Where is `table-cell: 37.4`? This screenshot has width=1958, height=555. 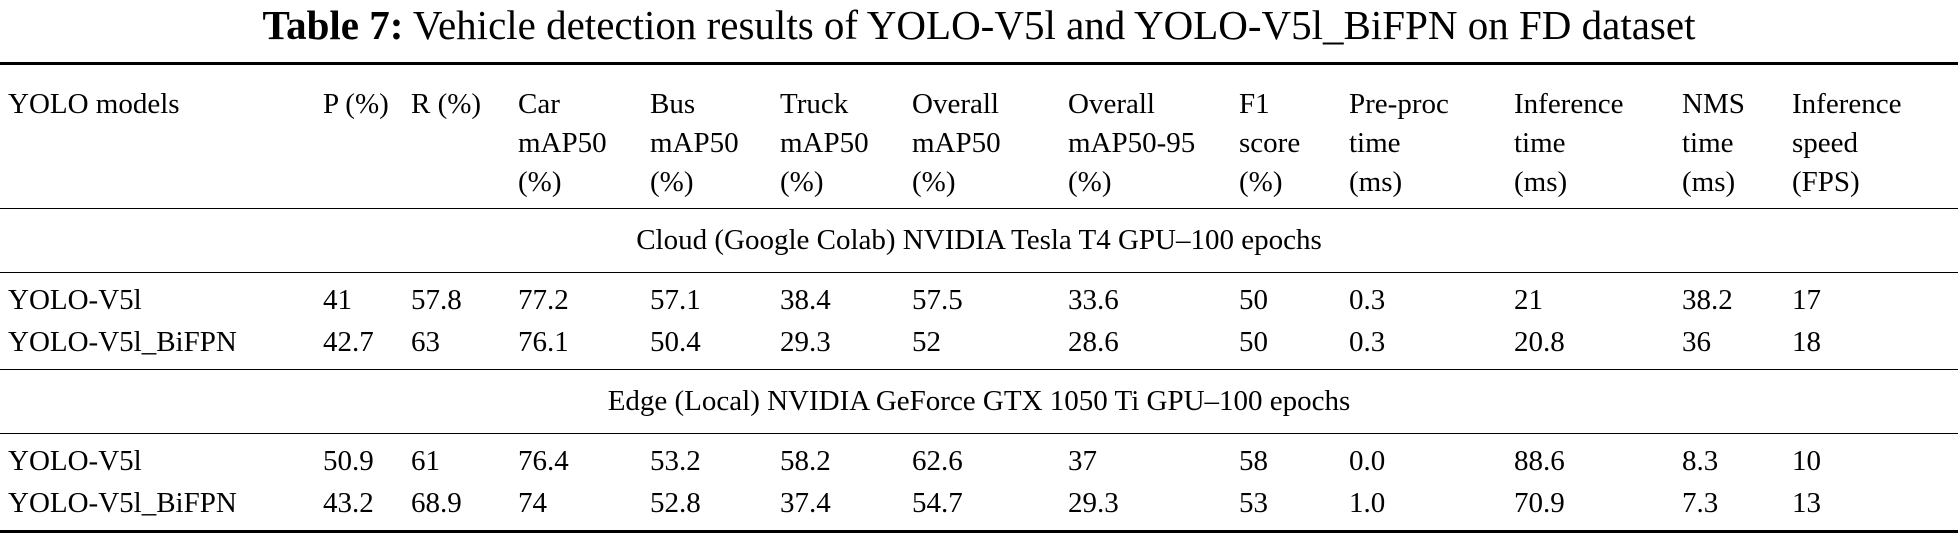 table-cell: 37.4 is located at coordinates (838, 508).